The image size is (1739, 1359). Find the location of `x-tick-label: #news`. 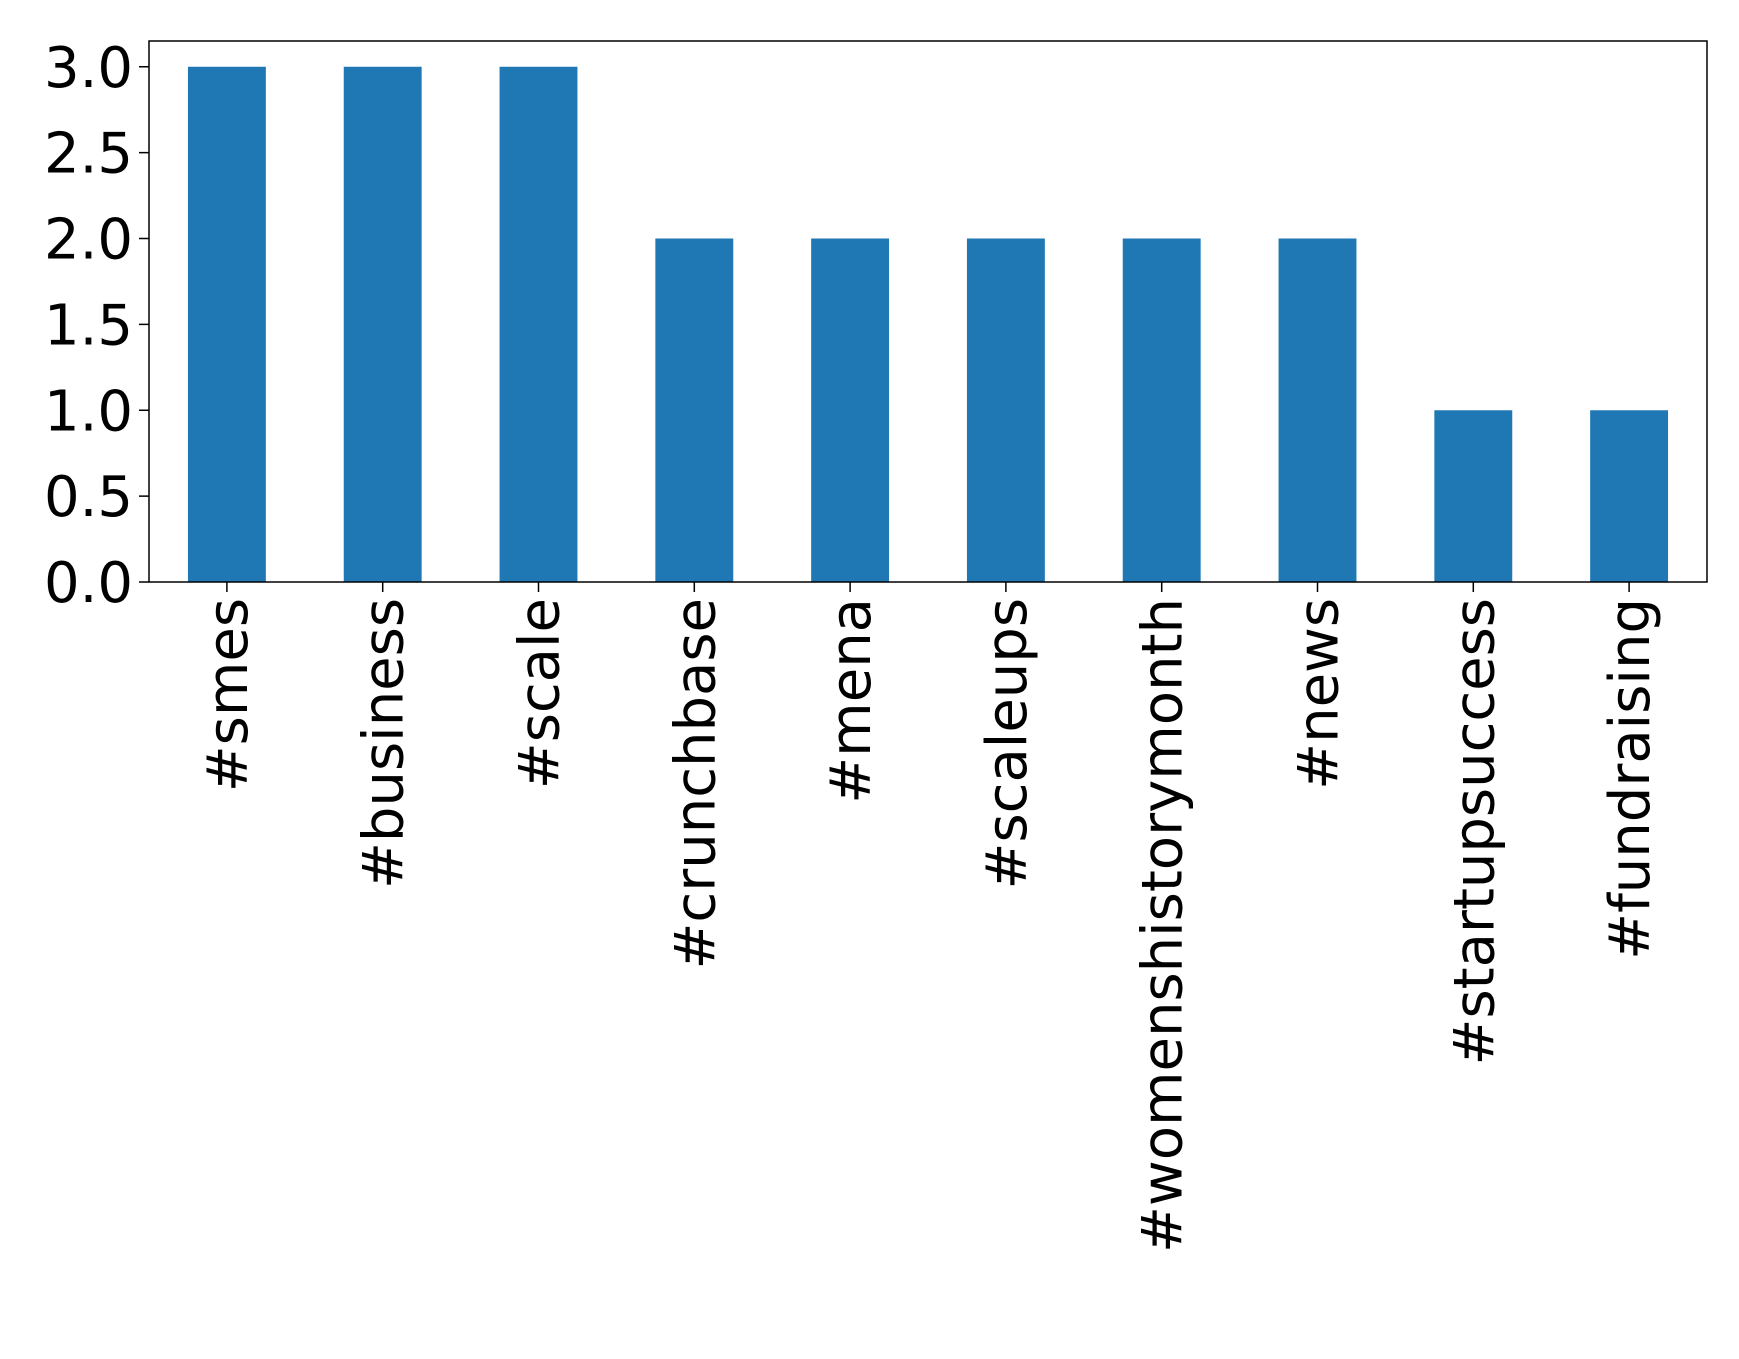

x-tick-label: #news is located at coordinates (1319, 694).